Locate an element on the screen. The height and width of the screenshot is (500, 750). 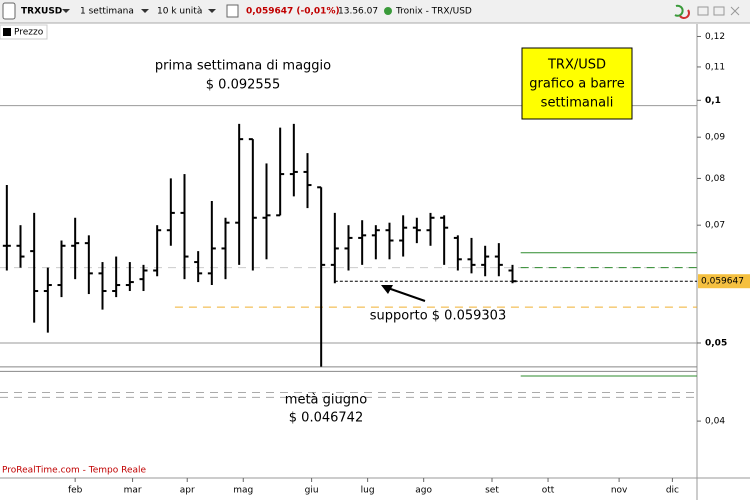
price-marker is located at coordinates (724, 281).